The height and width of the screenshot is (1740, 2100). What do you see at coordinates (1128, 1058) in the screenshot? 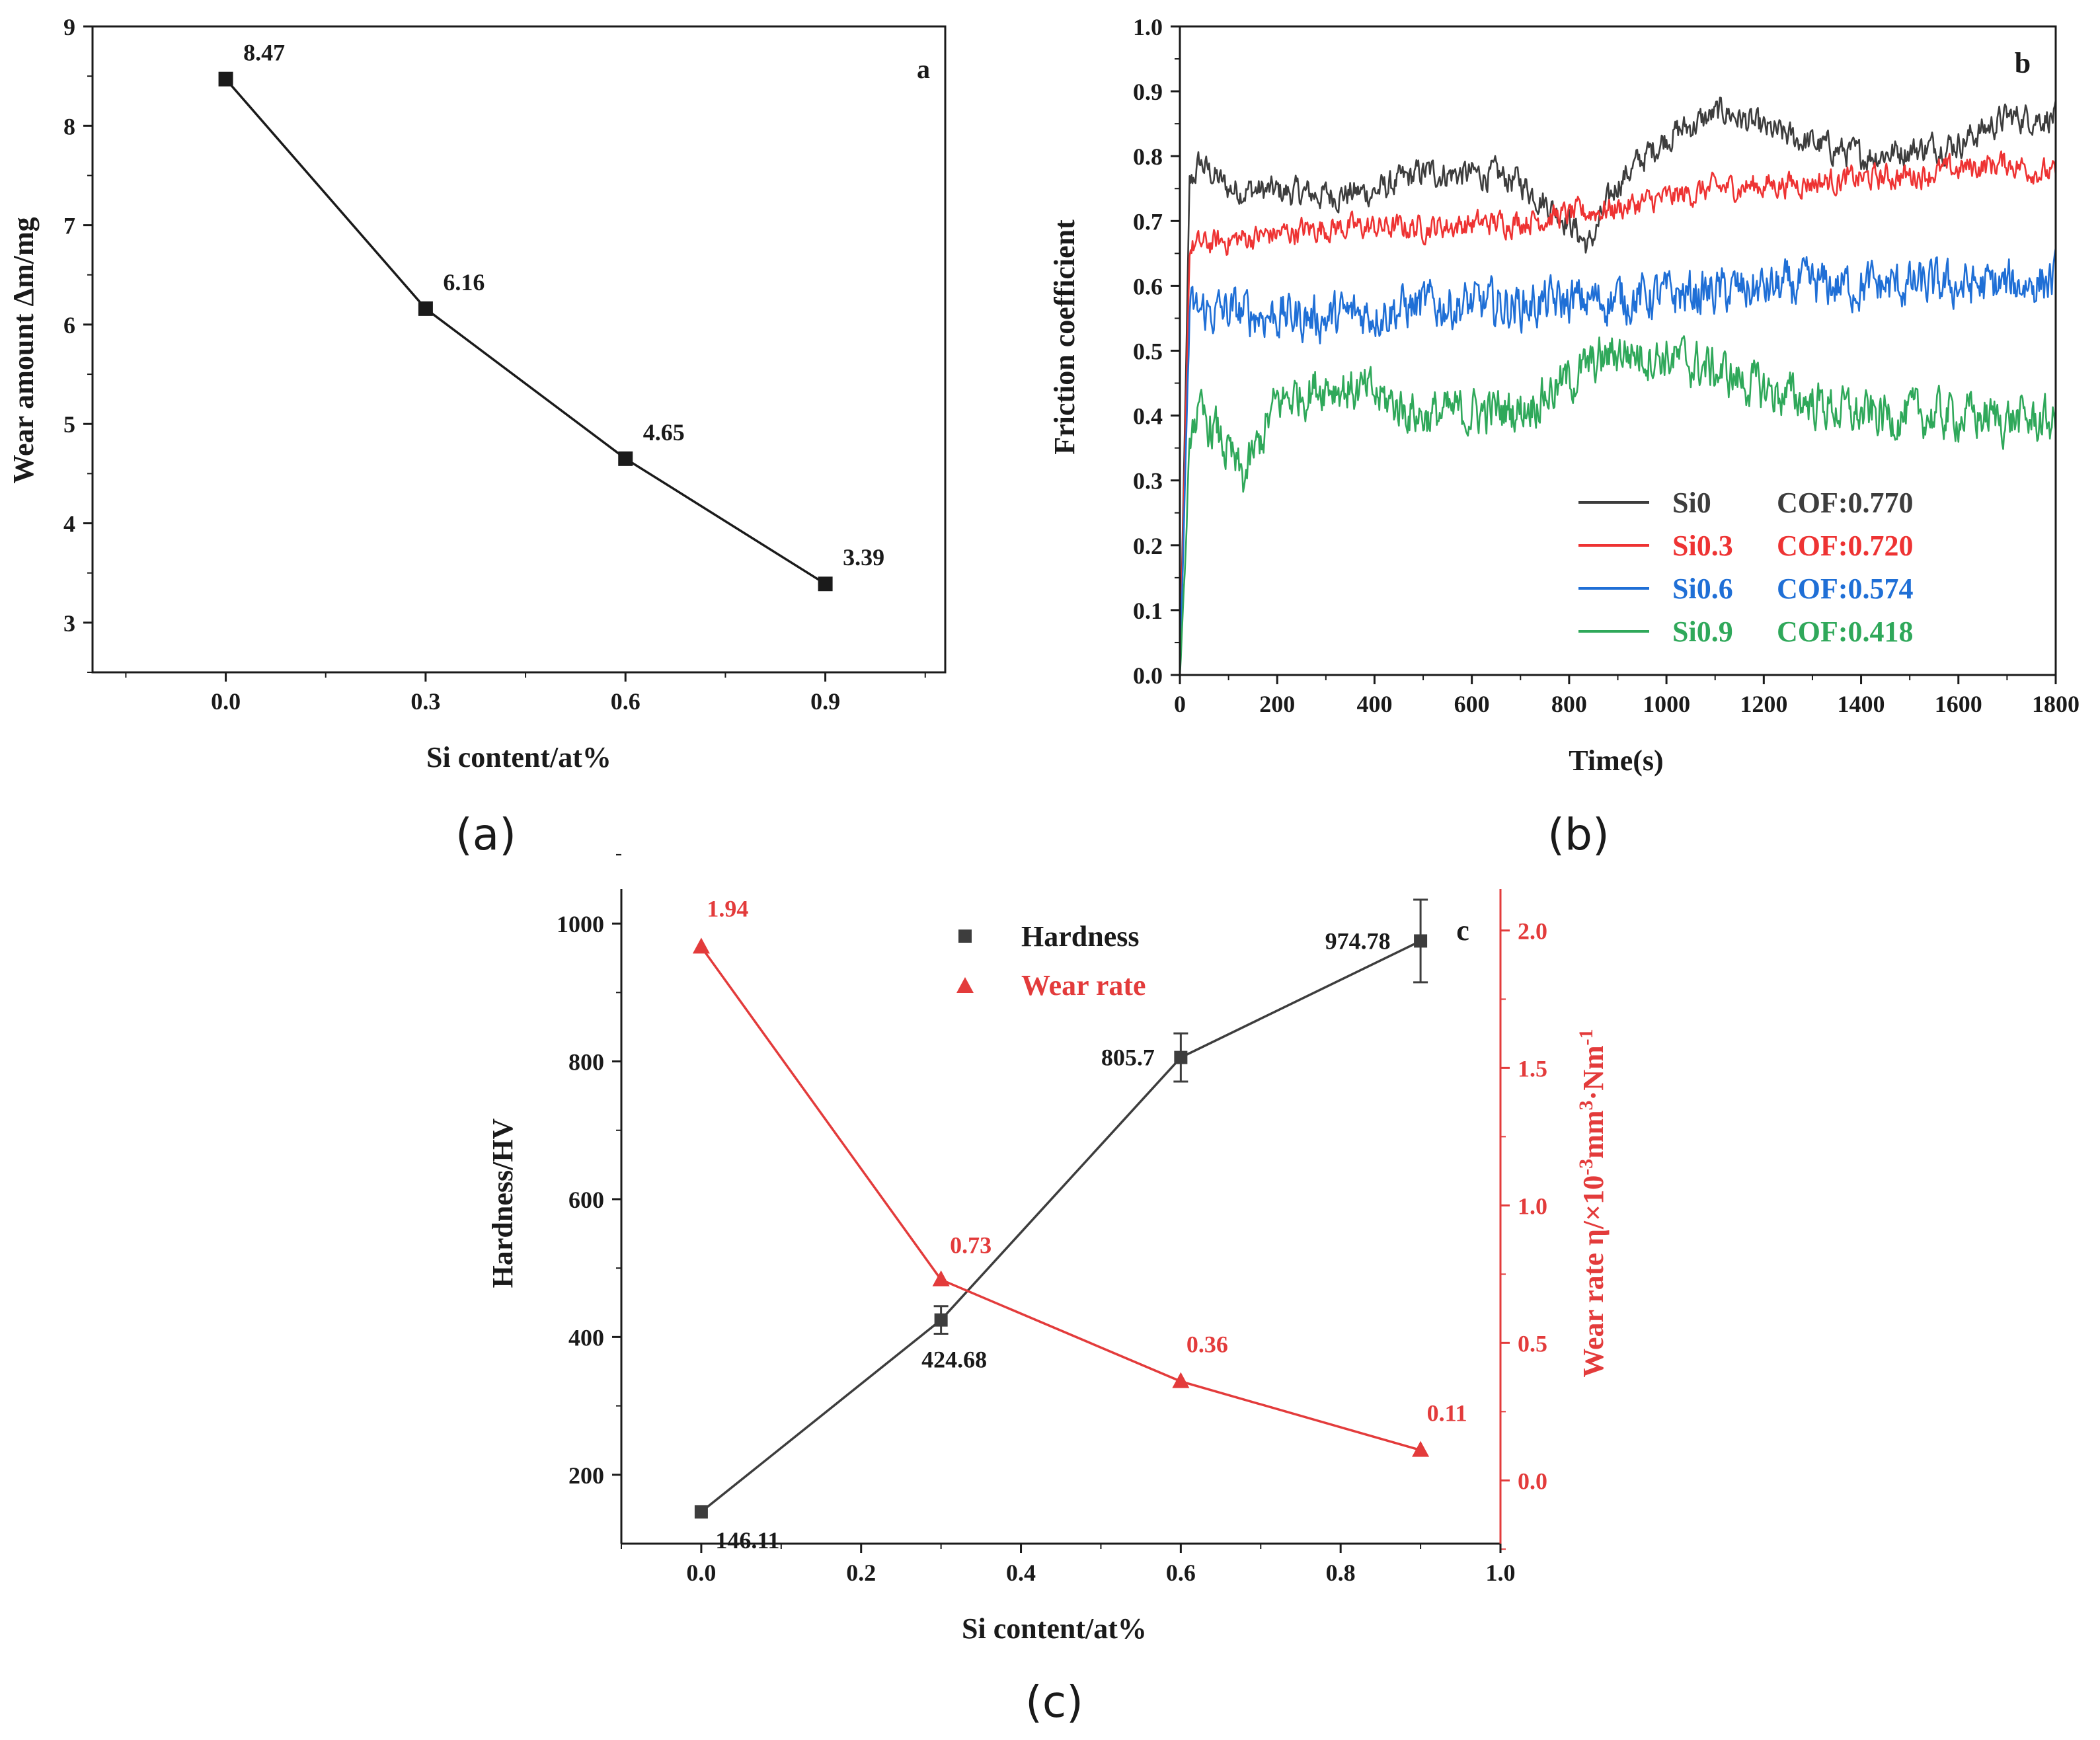
I see `chart-c-hardness-data-label: 805.7` at bounding box center [1128, 1058].